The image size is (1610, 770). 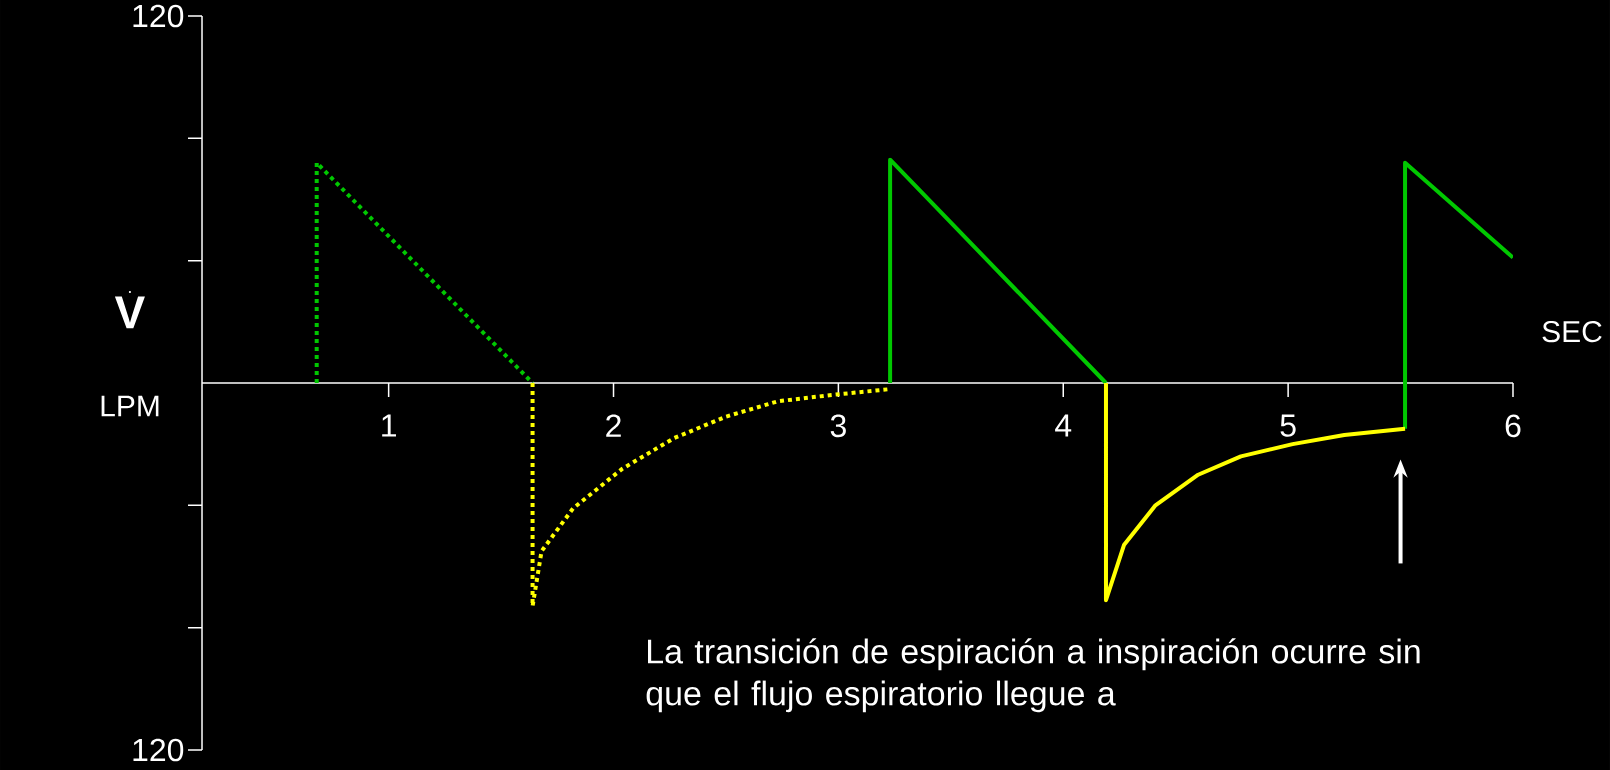 I want to click on x-tick-label: 4, so click(x=1063, y=425).